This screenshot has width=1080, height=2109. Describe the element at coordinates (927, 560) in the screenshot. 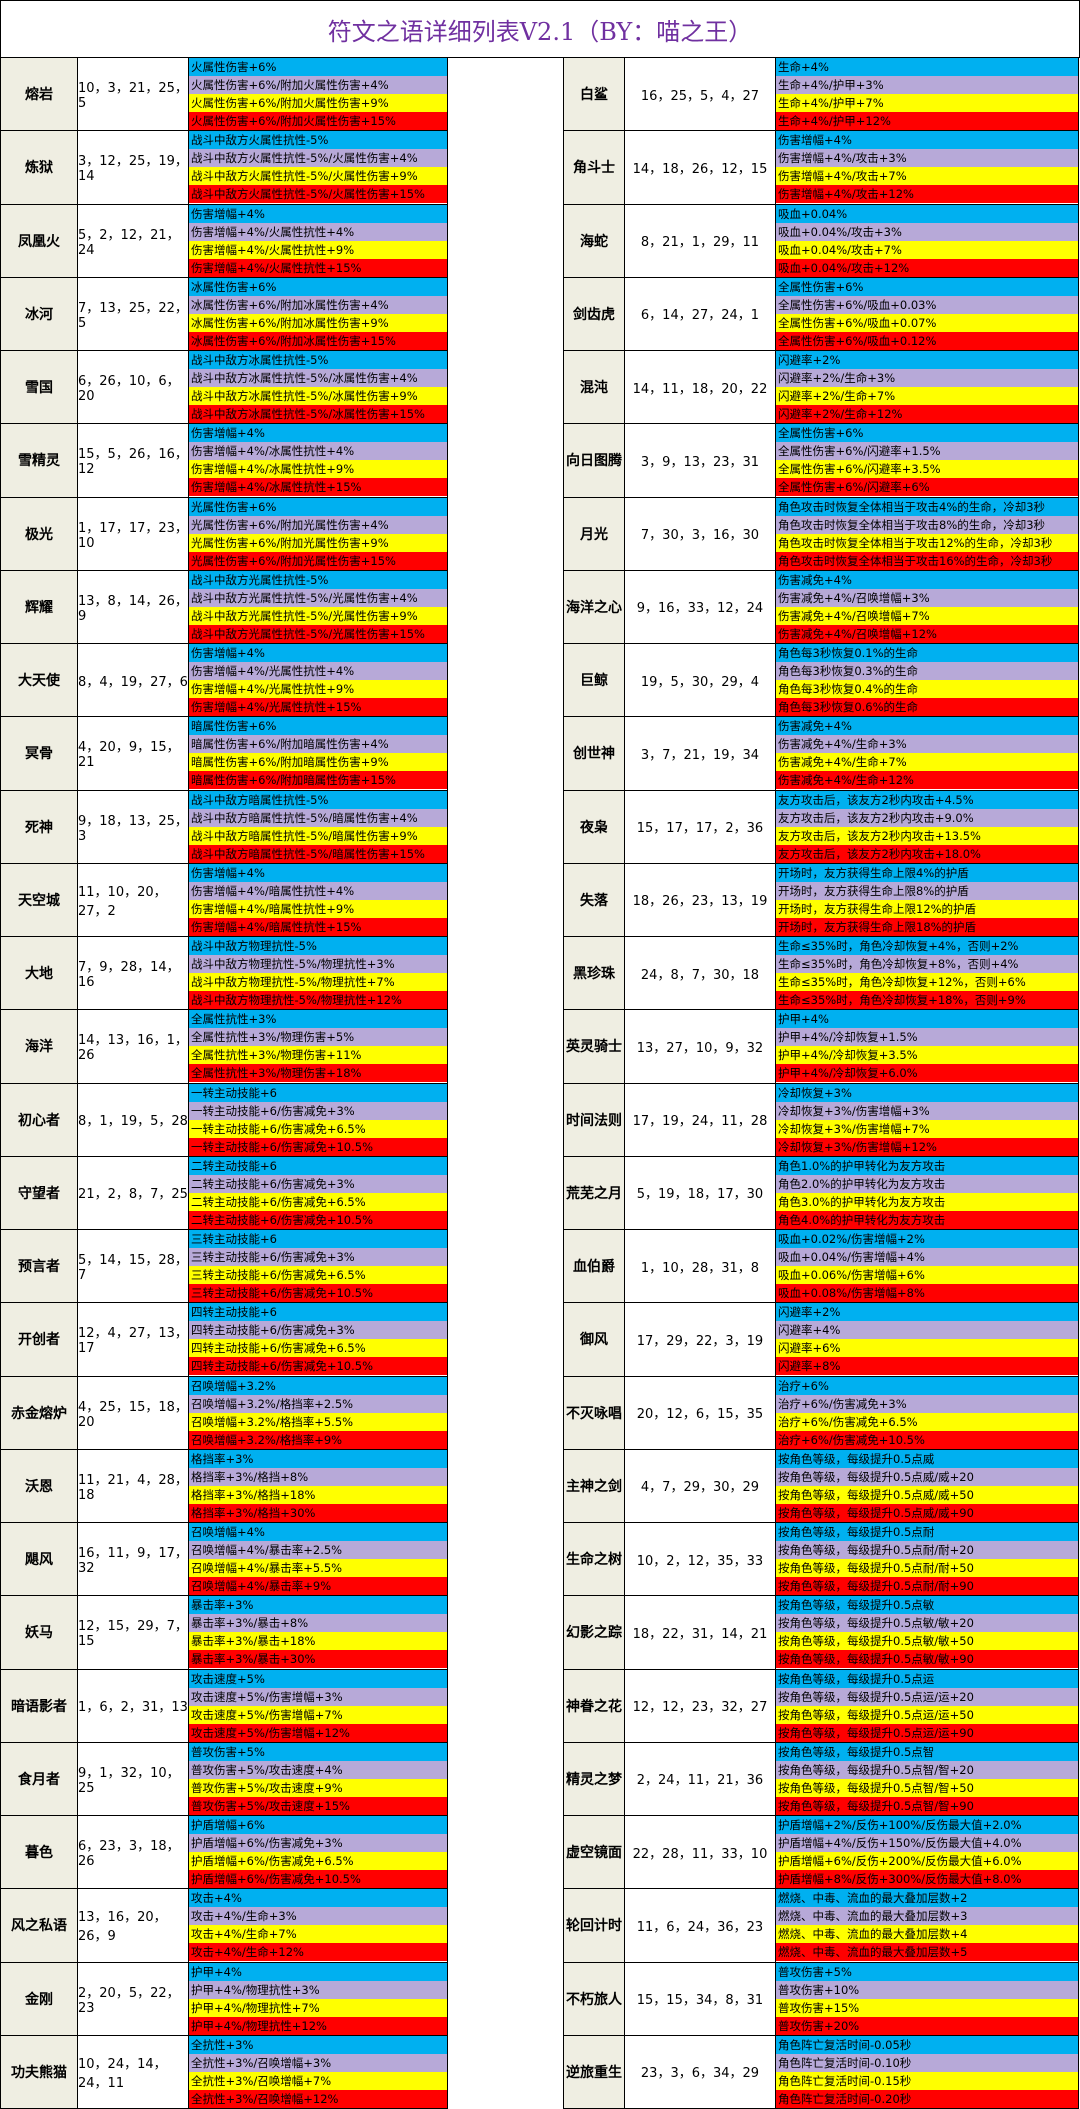

I see `effect-line: 角色攻击时恢复全体相当于攻击16%的生命，冷却3秒` at that location.